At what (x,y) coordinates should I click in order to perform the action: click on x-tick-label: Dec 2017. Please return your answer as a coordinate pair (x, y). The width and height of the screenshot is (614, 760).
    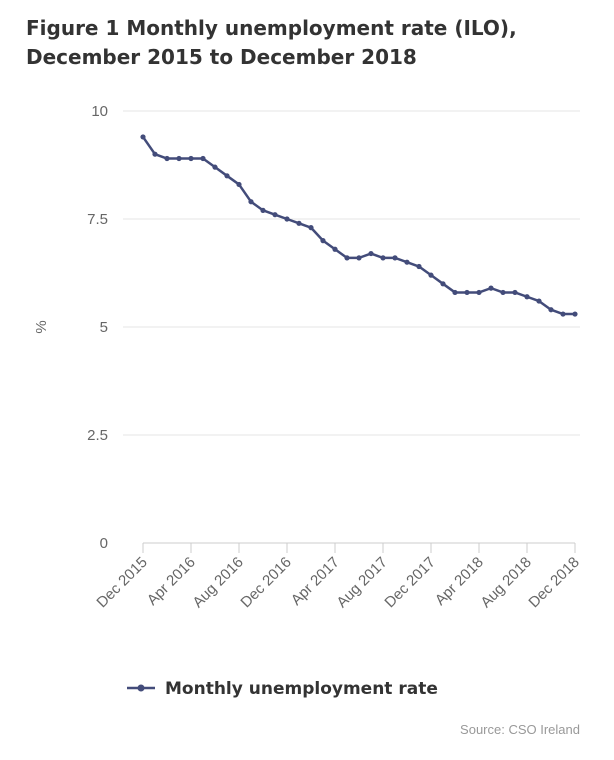
    Looking at the image, I should click on (409, 582).